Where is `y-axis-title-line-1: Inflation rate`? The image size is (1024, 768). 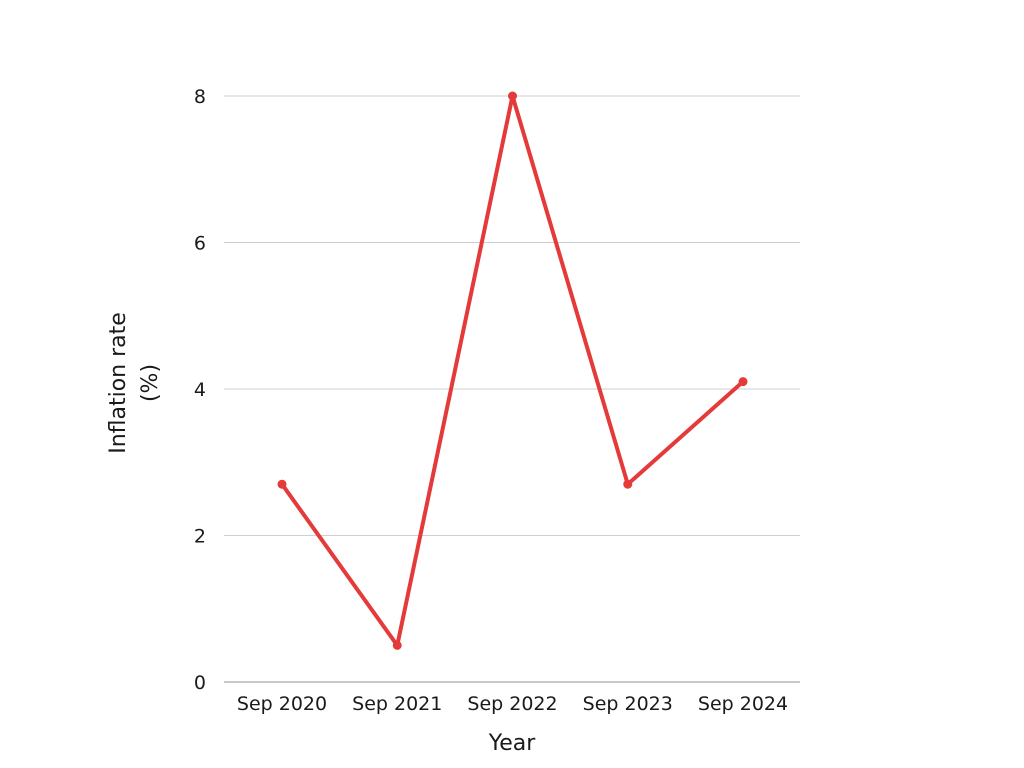
y-axis-title-line-1: Inflation rate is located at coordinates (118, 383).